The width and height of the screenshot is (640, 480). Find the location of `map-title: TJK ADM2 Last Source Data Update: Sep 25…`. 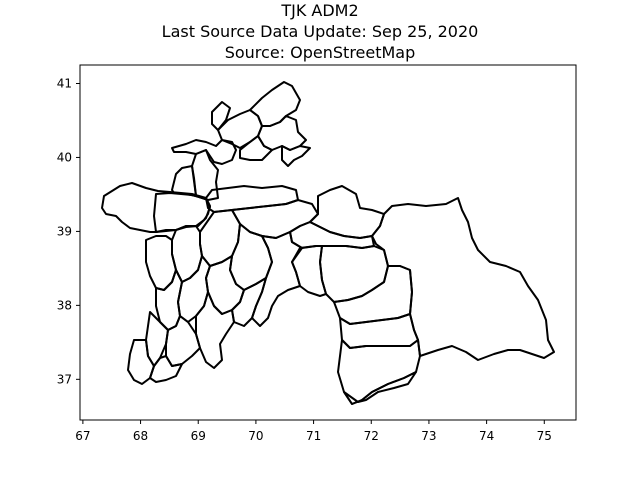

map-title: TJK ADM2 Last Source Data Update: Sep 25… is located at coordinates (320, 31).